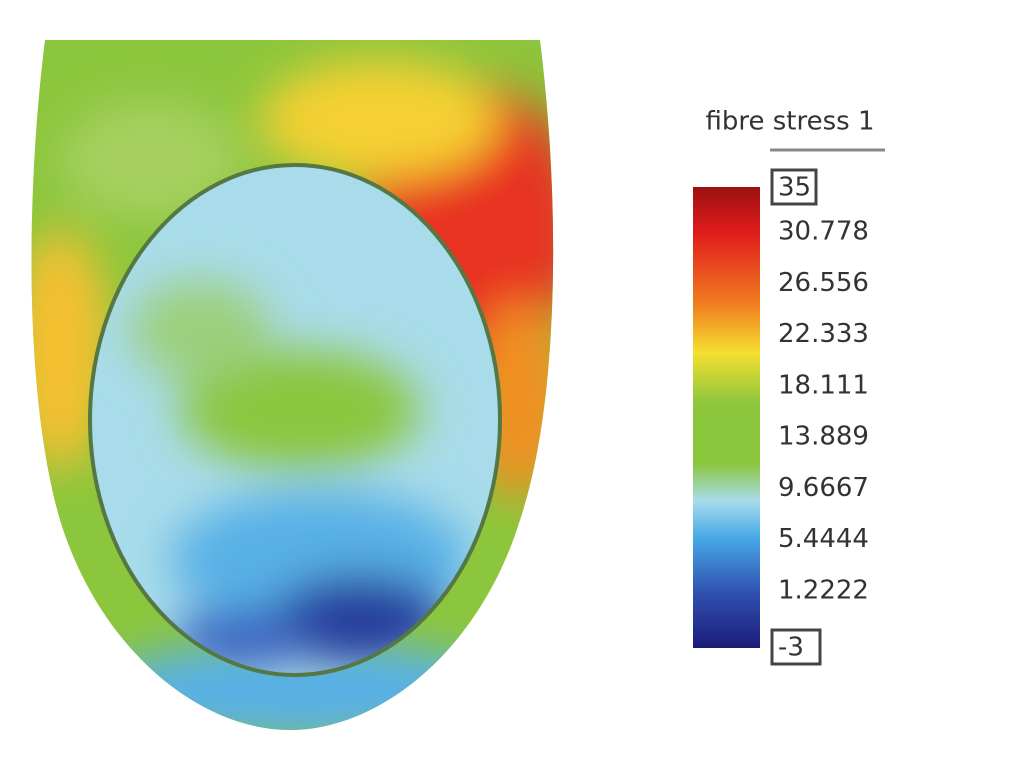  I want to click on colorbar-tick-label: 18.111, so click(823, 385).